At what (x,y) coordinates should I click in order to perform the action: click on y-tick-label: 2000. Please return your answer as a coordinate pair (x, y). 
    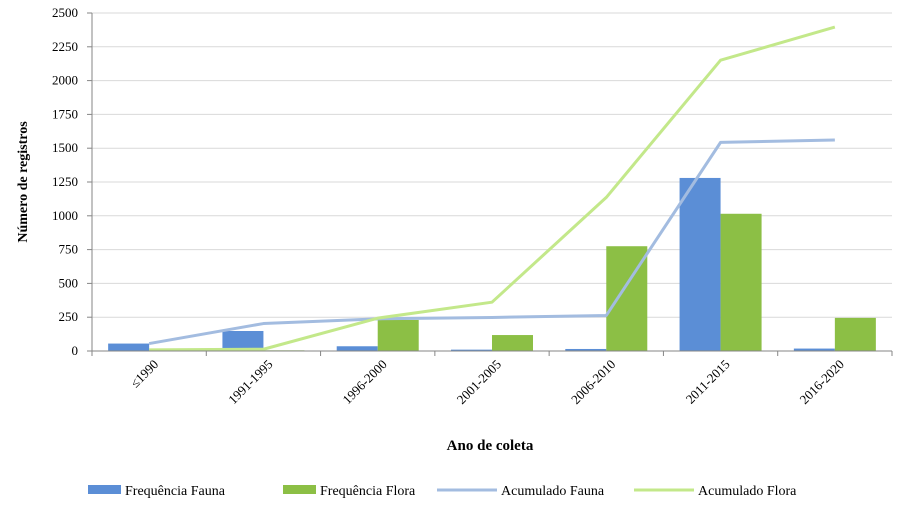
    Looking at the image, I should click on (65, 80).